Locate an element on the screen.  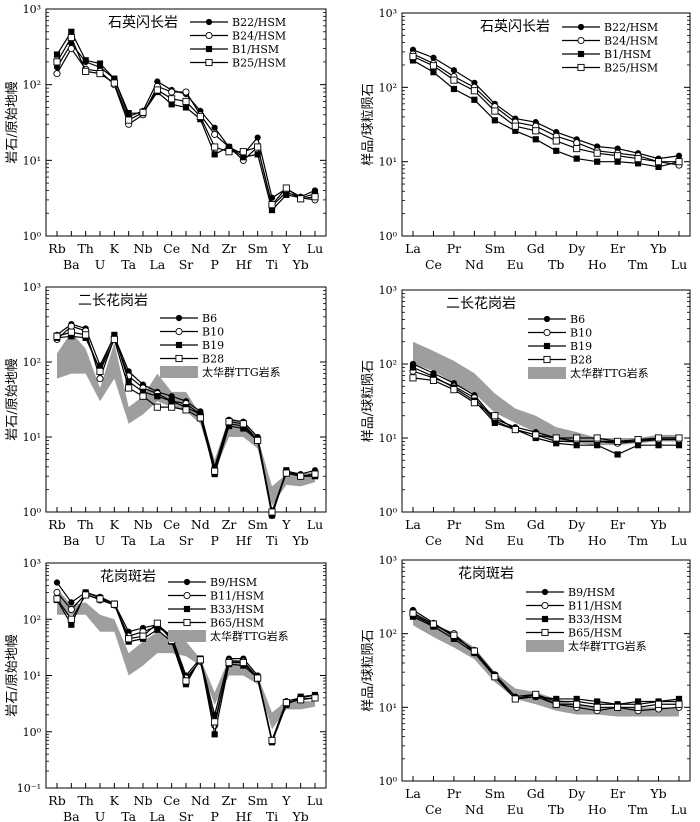
x-tick-label: Pr is located at coordinates (454, 248).